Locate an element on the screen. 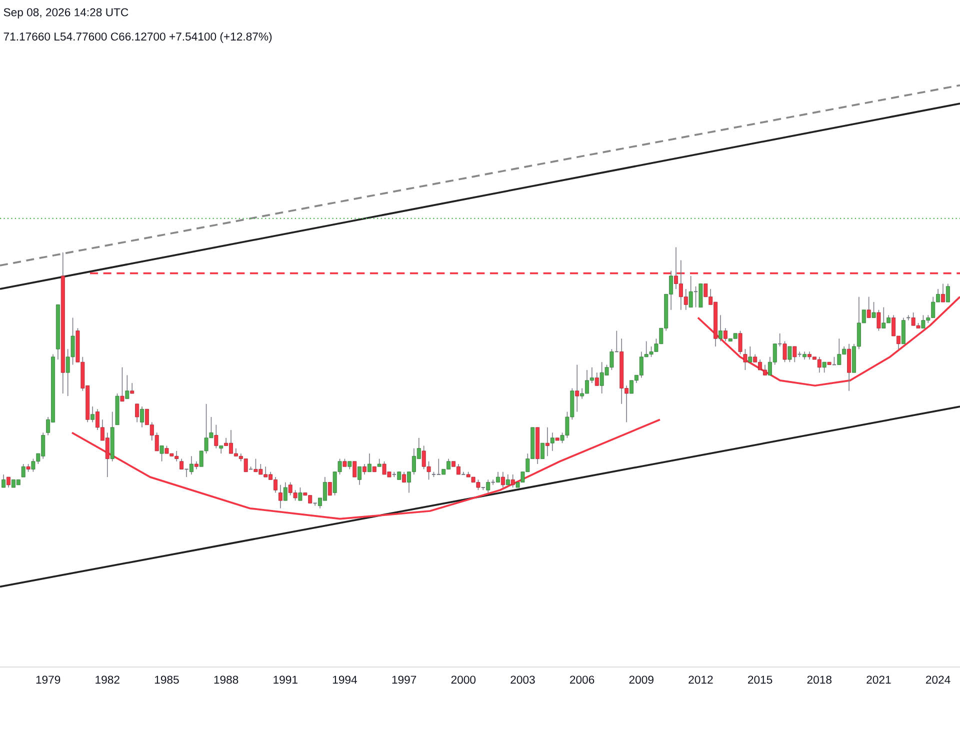 This screenshot has width=960, height=750. text: Sep 08, 2026 14:28 UTC is located at coordinates (66, 13).